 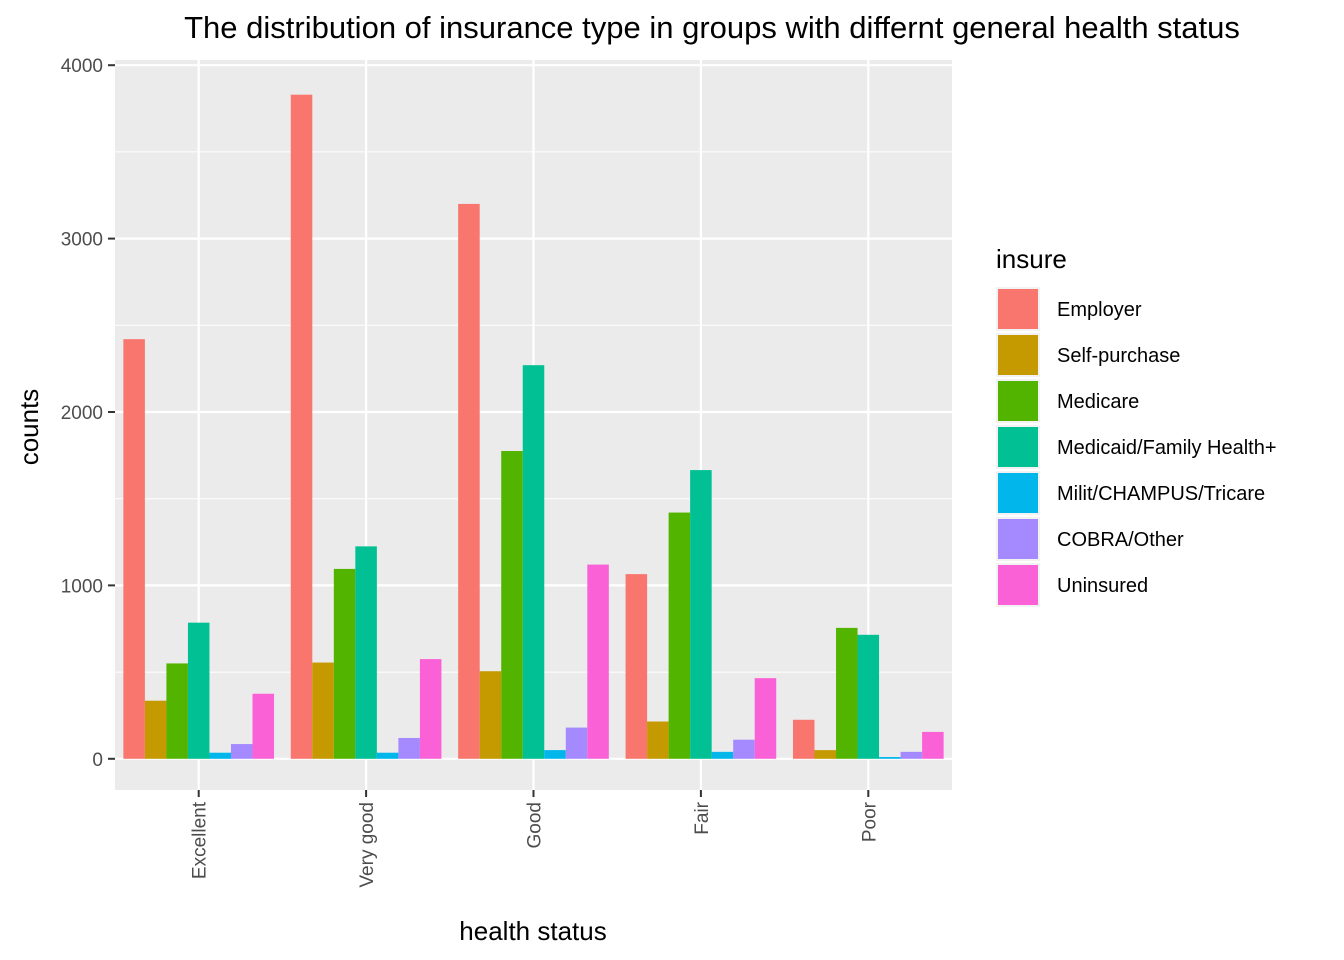 What do you see at coordinates (200, 840) in the screenshot?
I see `x-tick-label: Excellent` at bounding box center [200, 840].